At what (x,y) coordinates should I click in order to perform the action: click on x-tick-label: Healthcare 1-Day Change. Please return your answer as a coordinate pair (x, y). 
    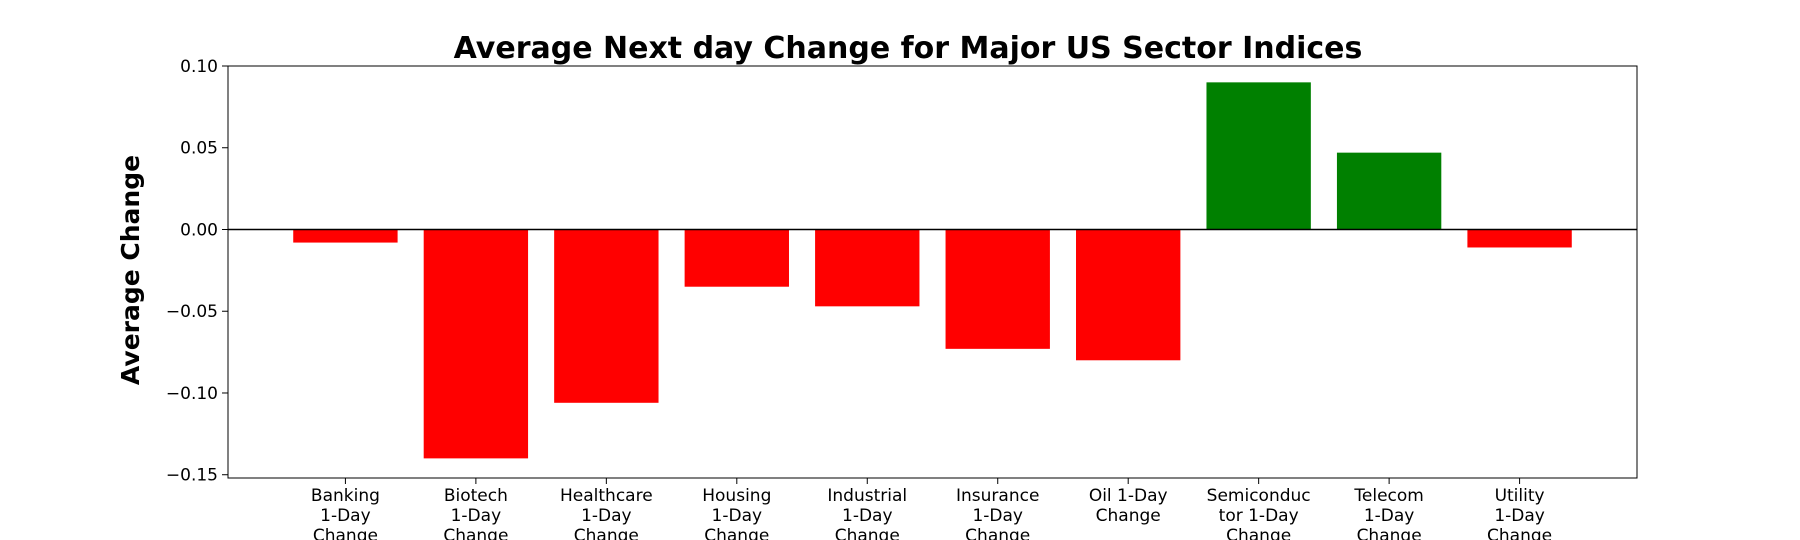
    Looking at the image, I should click on (606, 513).